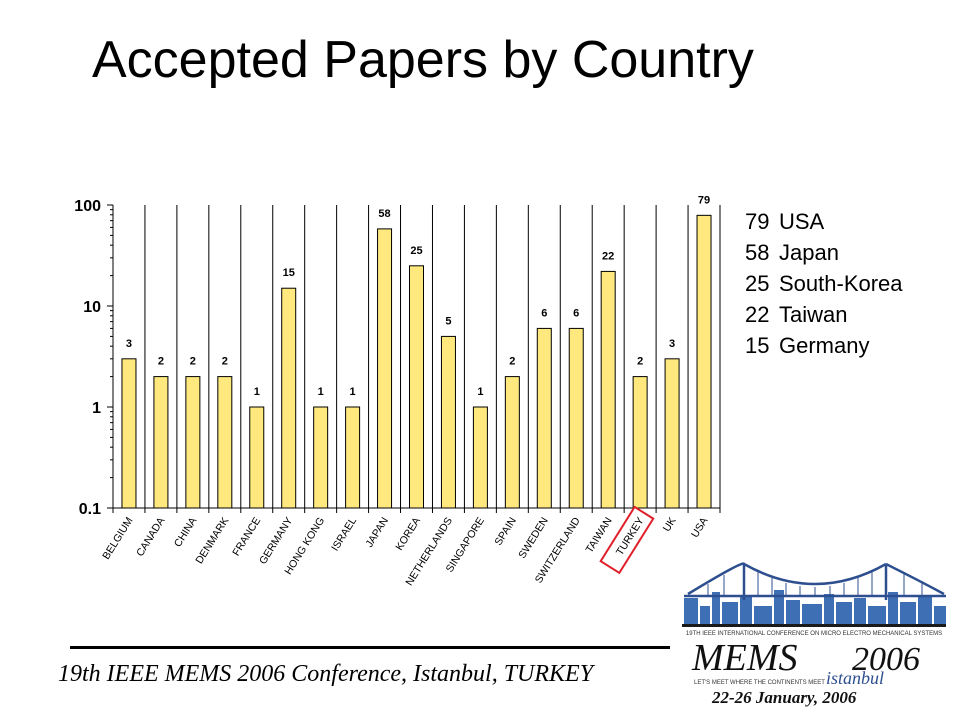 This screenshot has height=720, width=960. Describe the element at coordinates (759, 683) in the screenshot. I see `logo-tagline-text: LET'S MEET WHERE THE CONTINENTS MEET` at that location.